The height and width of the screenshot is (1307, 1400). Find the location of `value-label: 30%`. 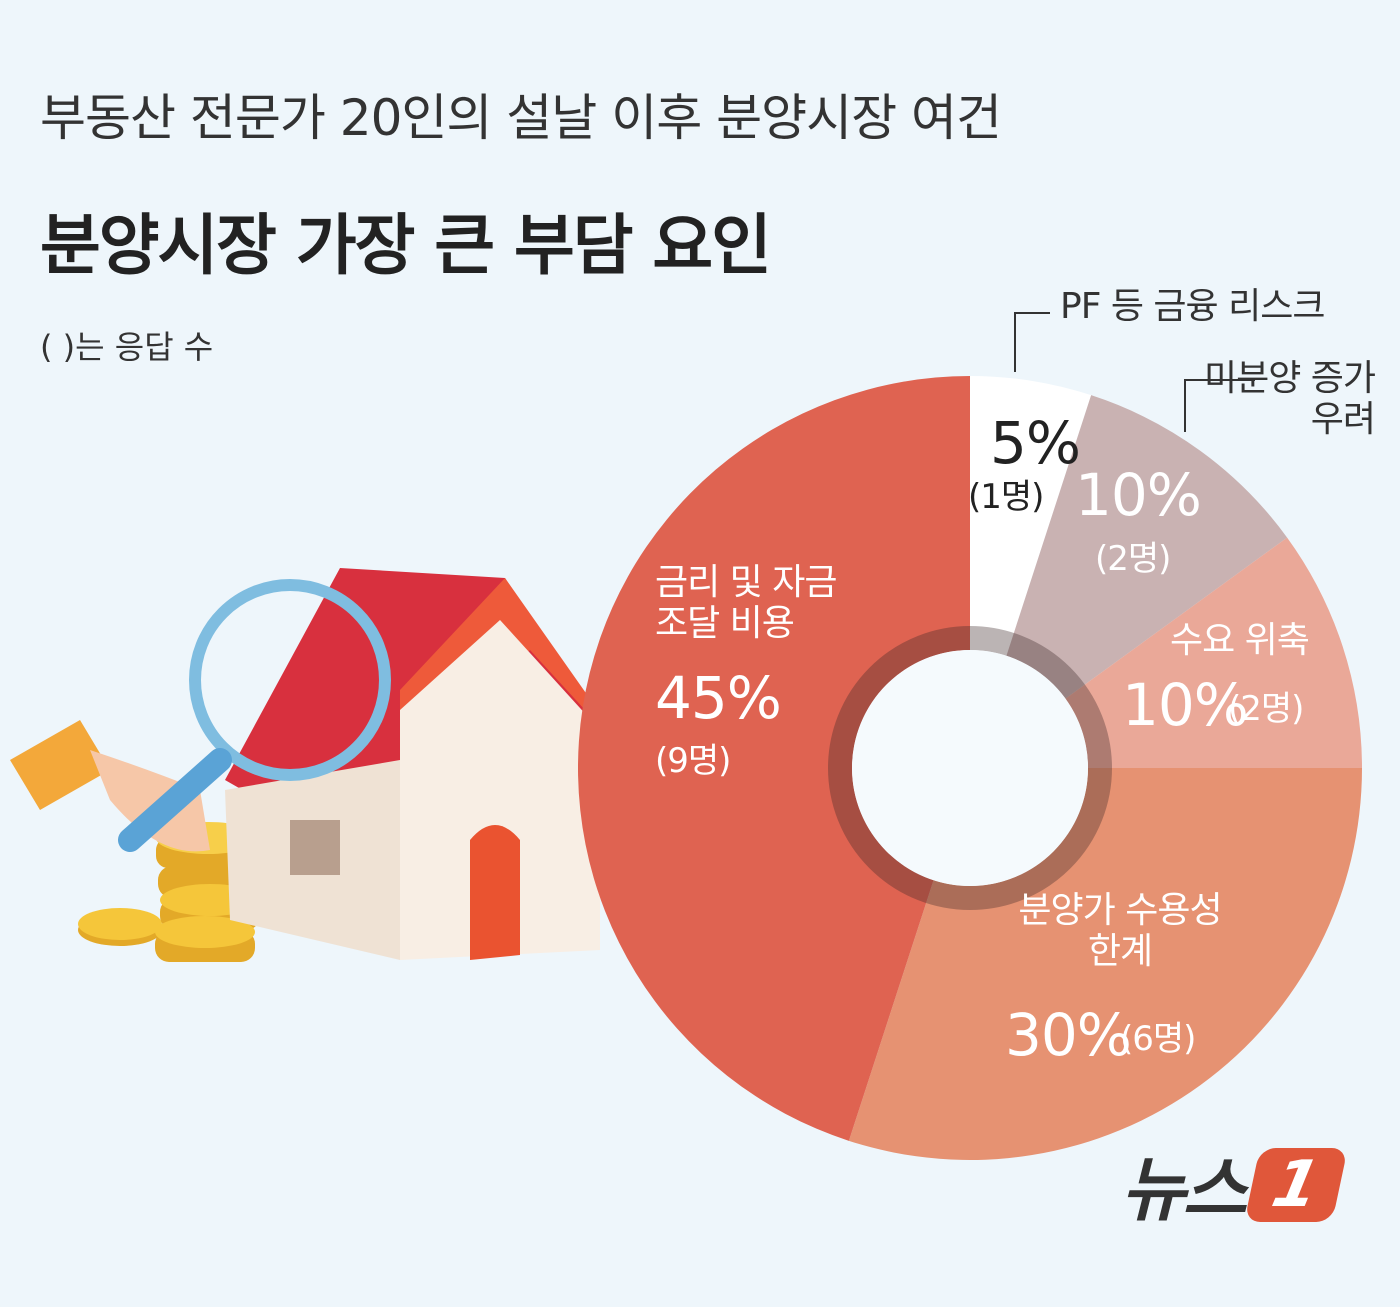

value-label: 30% is located at coordinates (1068, 1035).